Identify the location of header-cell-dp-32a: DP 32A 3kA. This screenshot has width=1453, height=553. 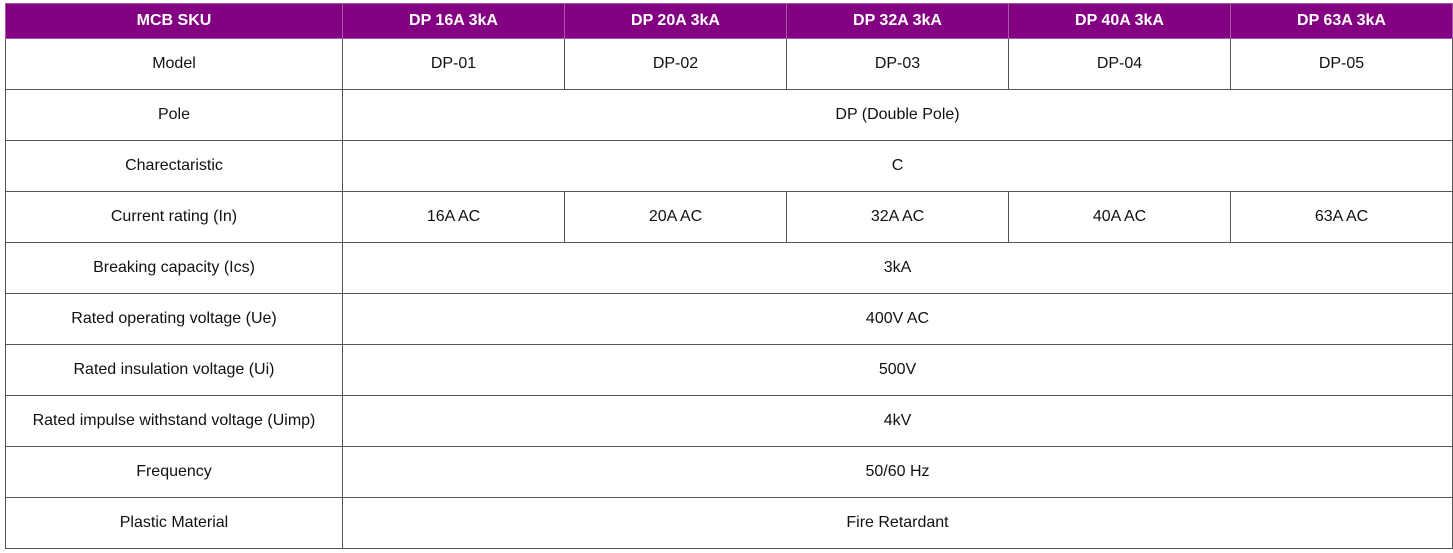
(897, 21).